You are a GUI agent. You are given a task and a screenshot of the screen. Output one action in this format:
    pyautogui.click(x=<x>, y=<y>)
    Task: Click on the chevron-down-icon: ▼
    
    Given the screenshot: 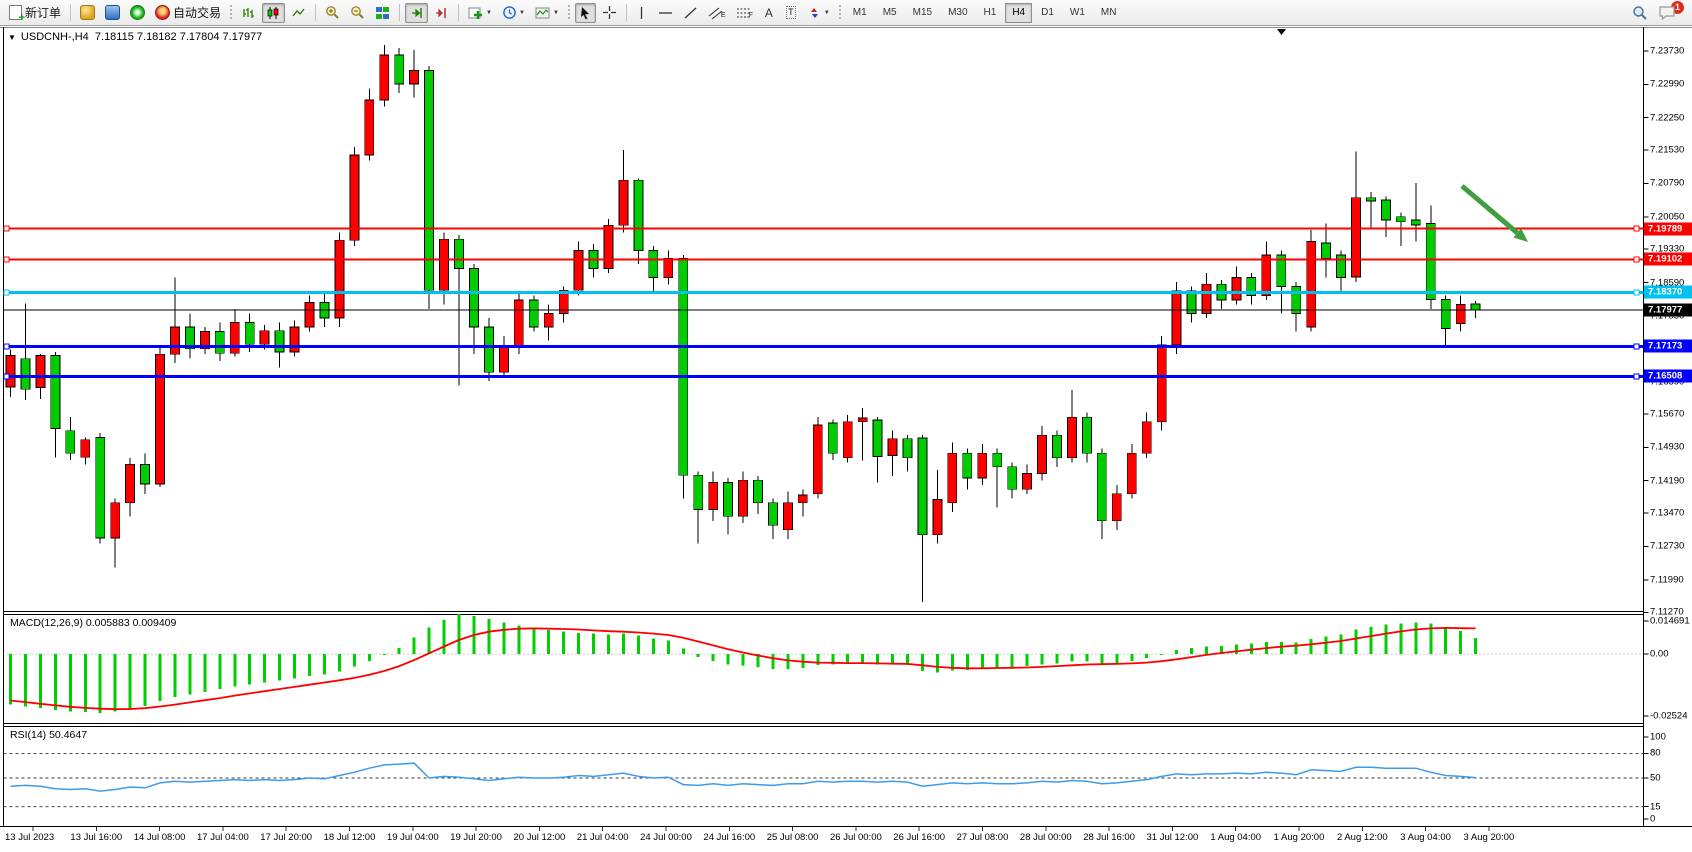 What is the action you would take?
    pyautogui.click(x=521, y=12)
    